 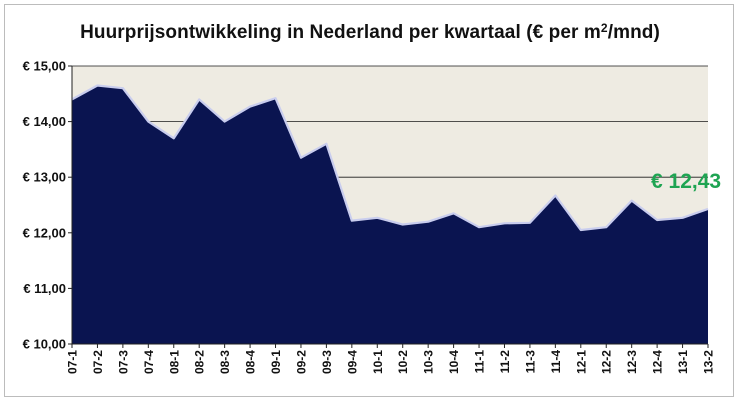 What do you see at coordinates (327, 362) in the screenshot?
I see `x-tick-label: 09-3` at bounding box center [327, 362].